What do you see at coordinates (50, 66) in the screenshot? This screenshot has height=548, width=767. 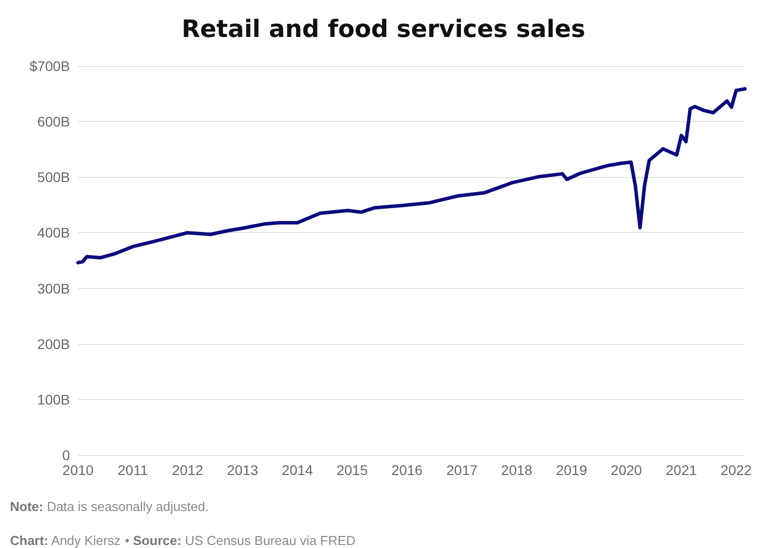 I see `y-tick-label: $700B` at bounding box center [50, 66].